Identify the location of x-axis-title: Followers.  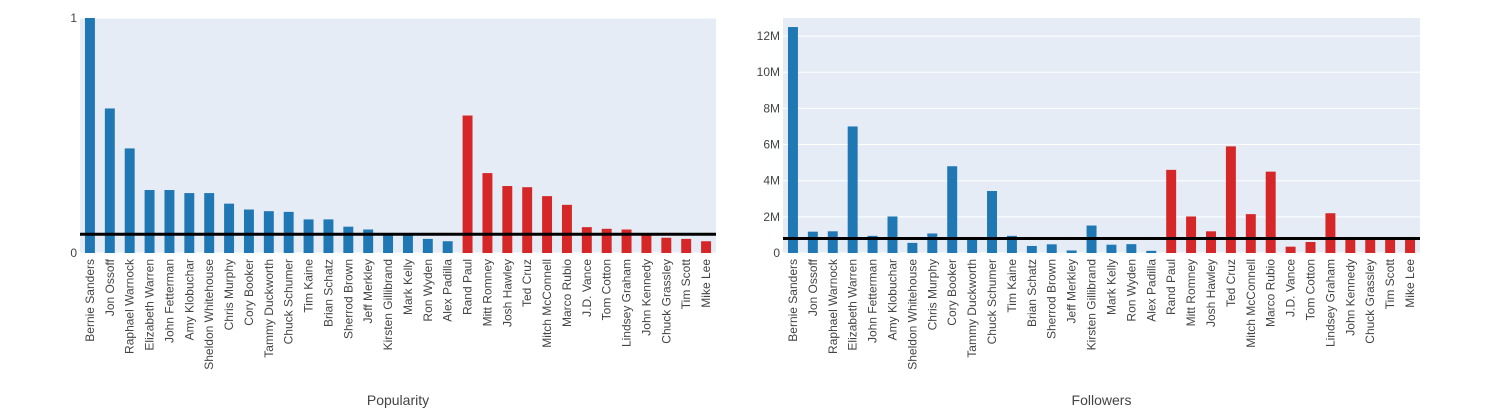
(1102, 400).